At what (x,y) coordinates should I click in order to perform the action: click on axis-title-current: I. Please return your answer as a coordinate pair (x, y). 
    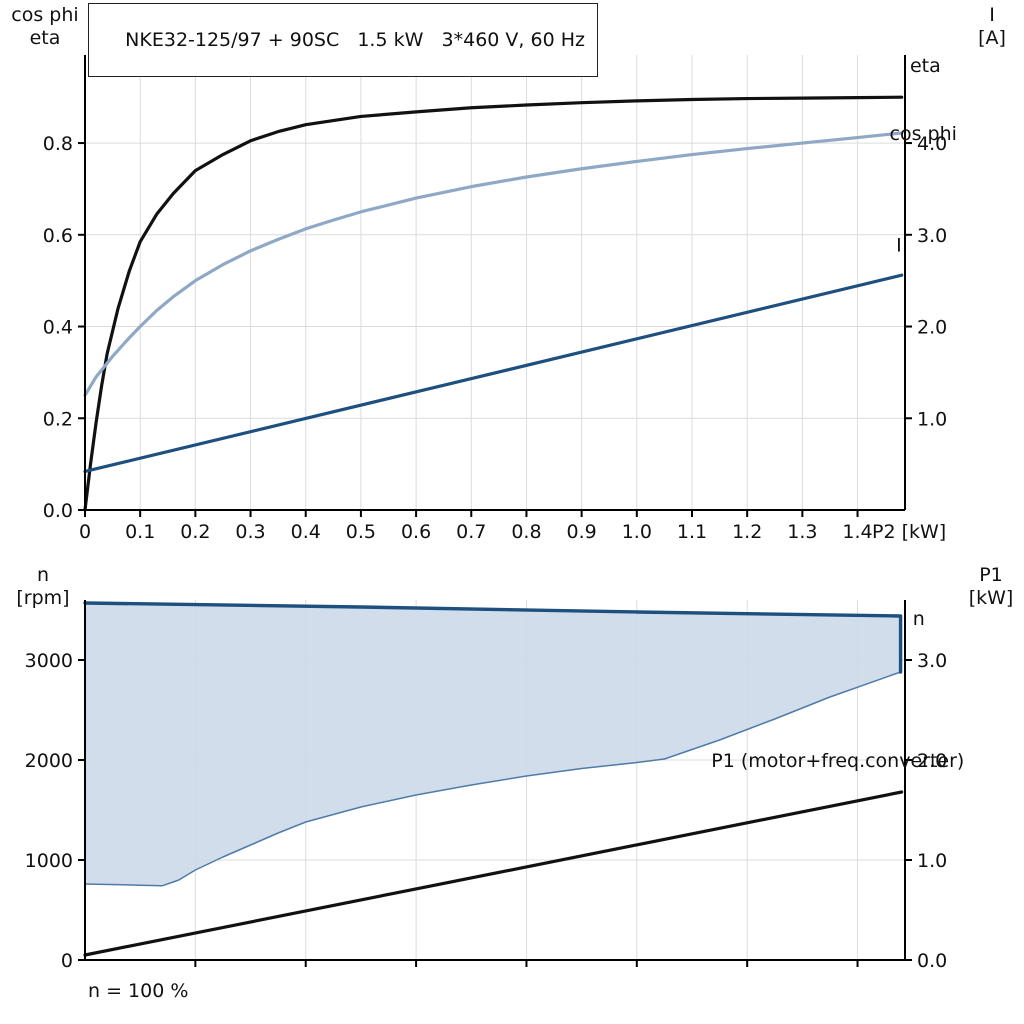
    Looking at the image, I should click on (992, 15).